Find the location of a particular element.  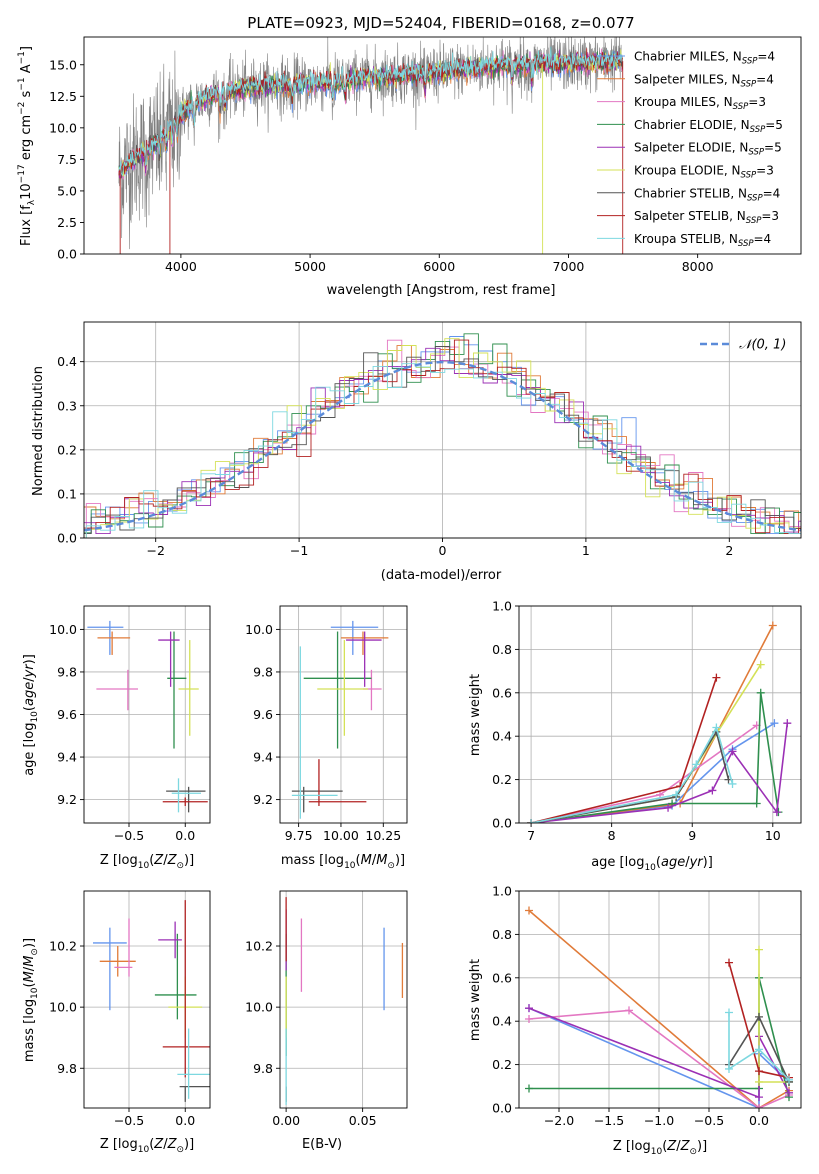

y-tick-label: 10.2 is located at coordinates (259, 946).